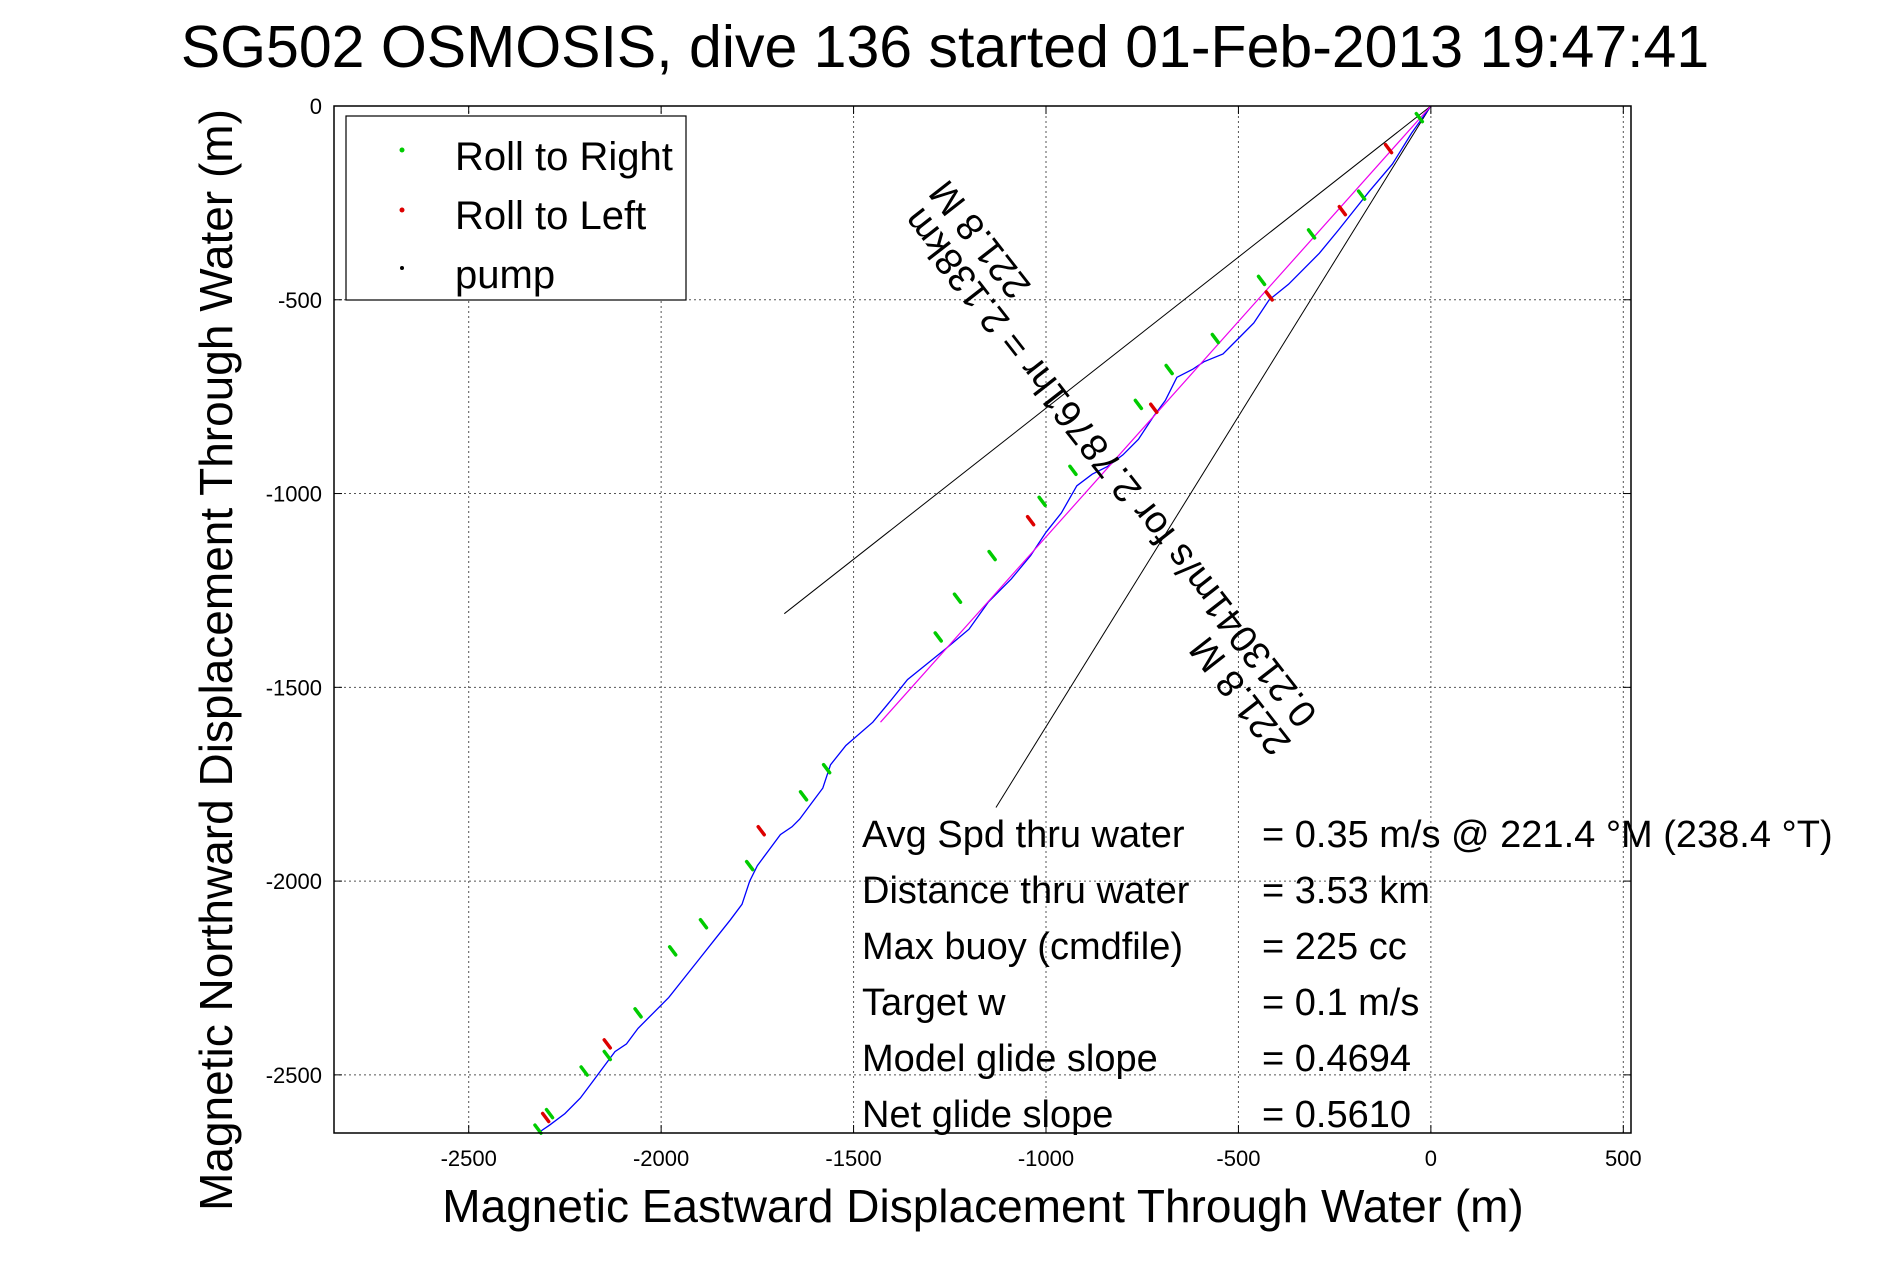  Describe the element at coordinates (987, 1115) in the screenshot. I see `stats-label: Net glide slope` at that location.